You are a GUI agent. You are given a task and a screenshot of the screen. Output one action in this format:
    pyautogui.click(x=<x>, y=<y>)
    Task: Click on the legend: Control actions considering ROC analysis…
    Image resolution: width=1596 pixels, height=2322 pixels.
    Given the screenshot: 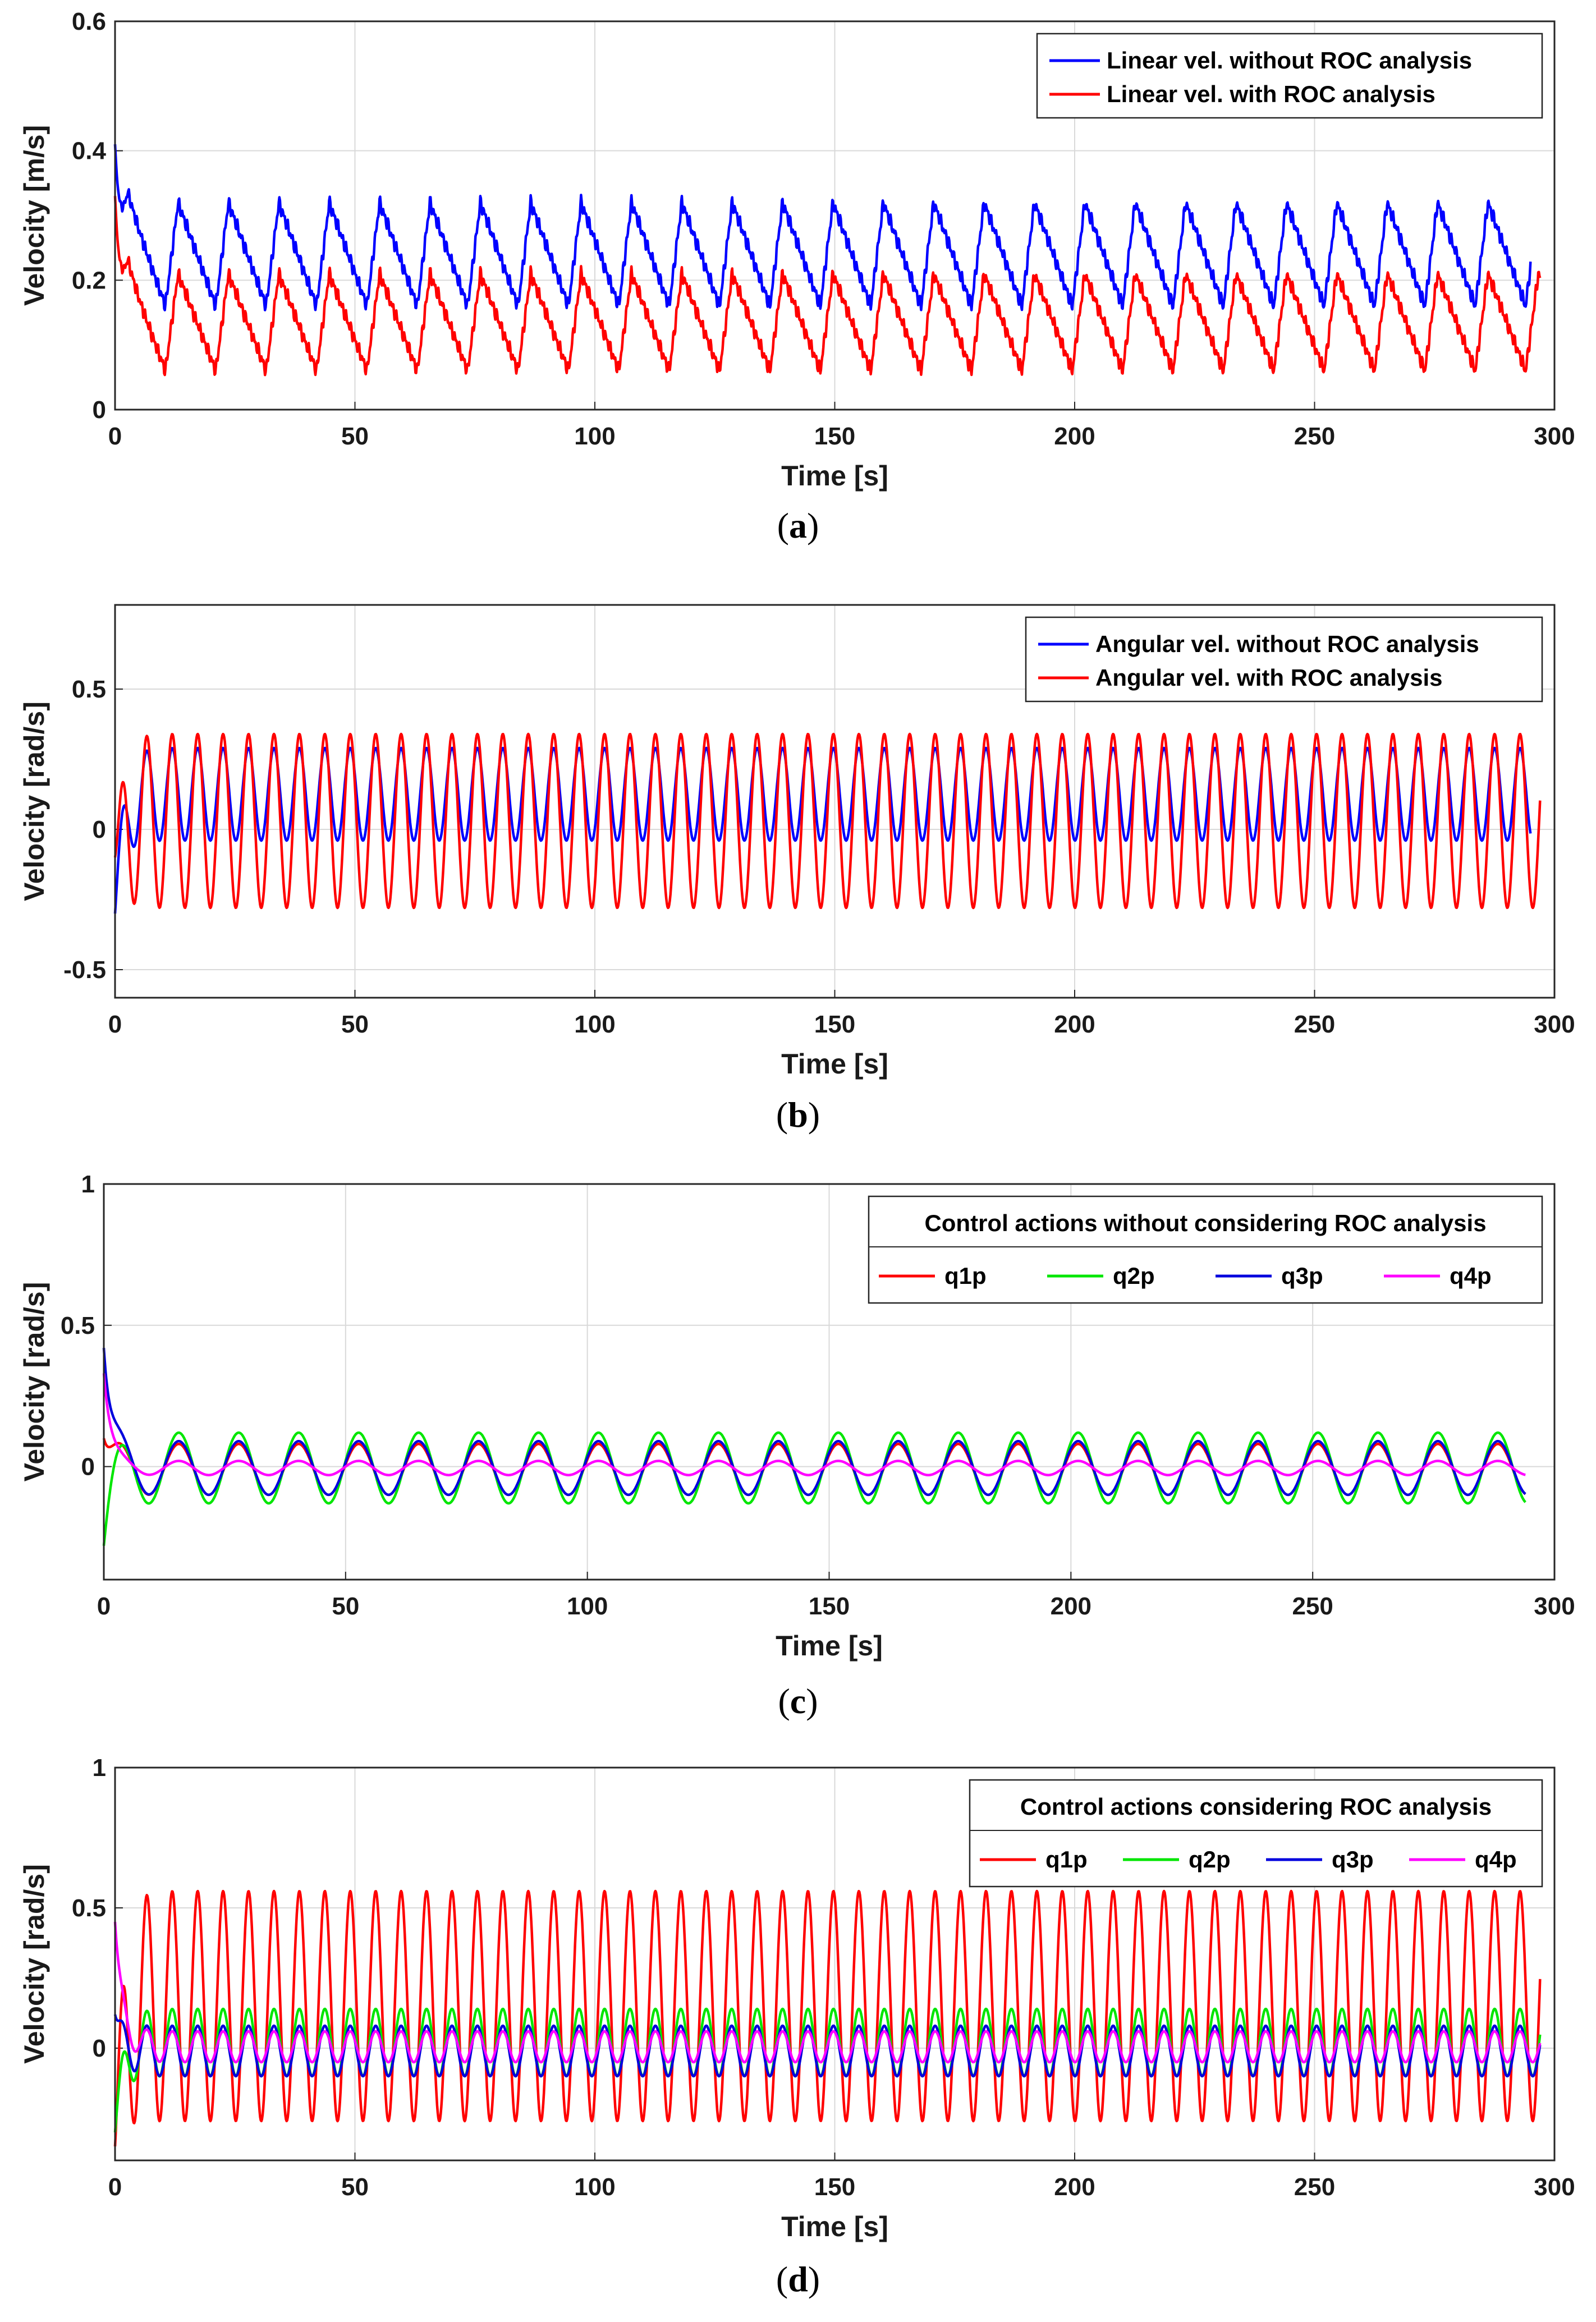 What is the action you would take?
    pyautogui.click(x=1256, y=1833)
    